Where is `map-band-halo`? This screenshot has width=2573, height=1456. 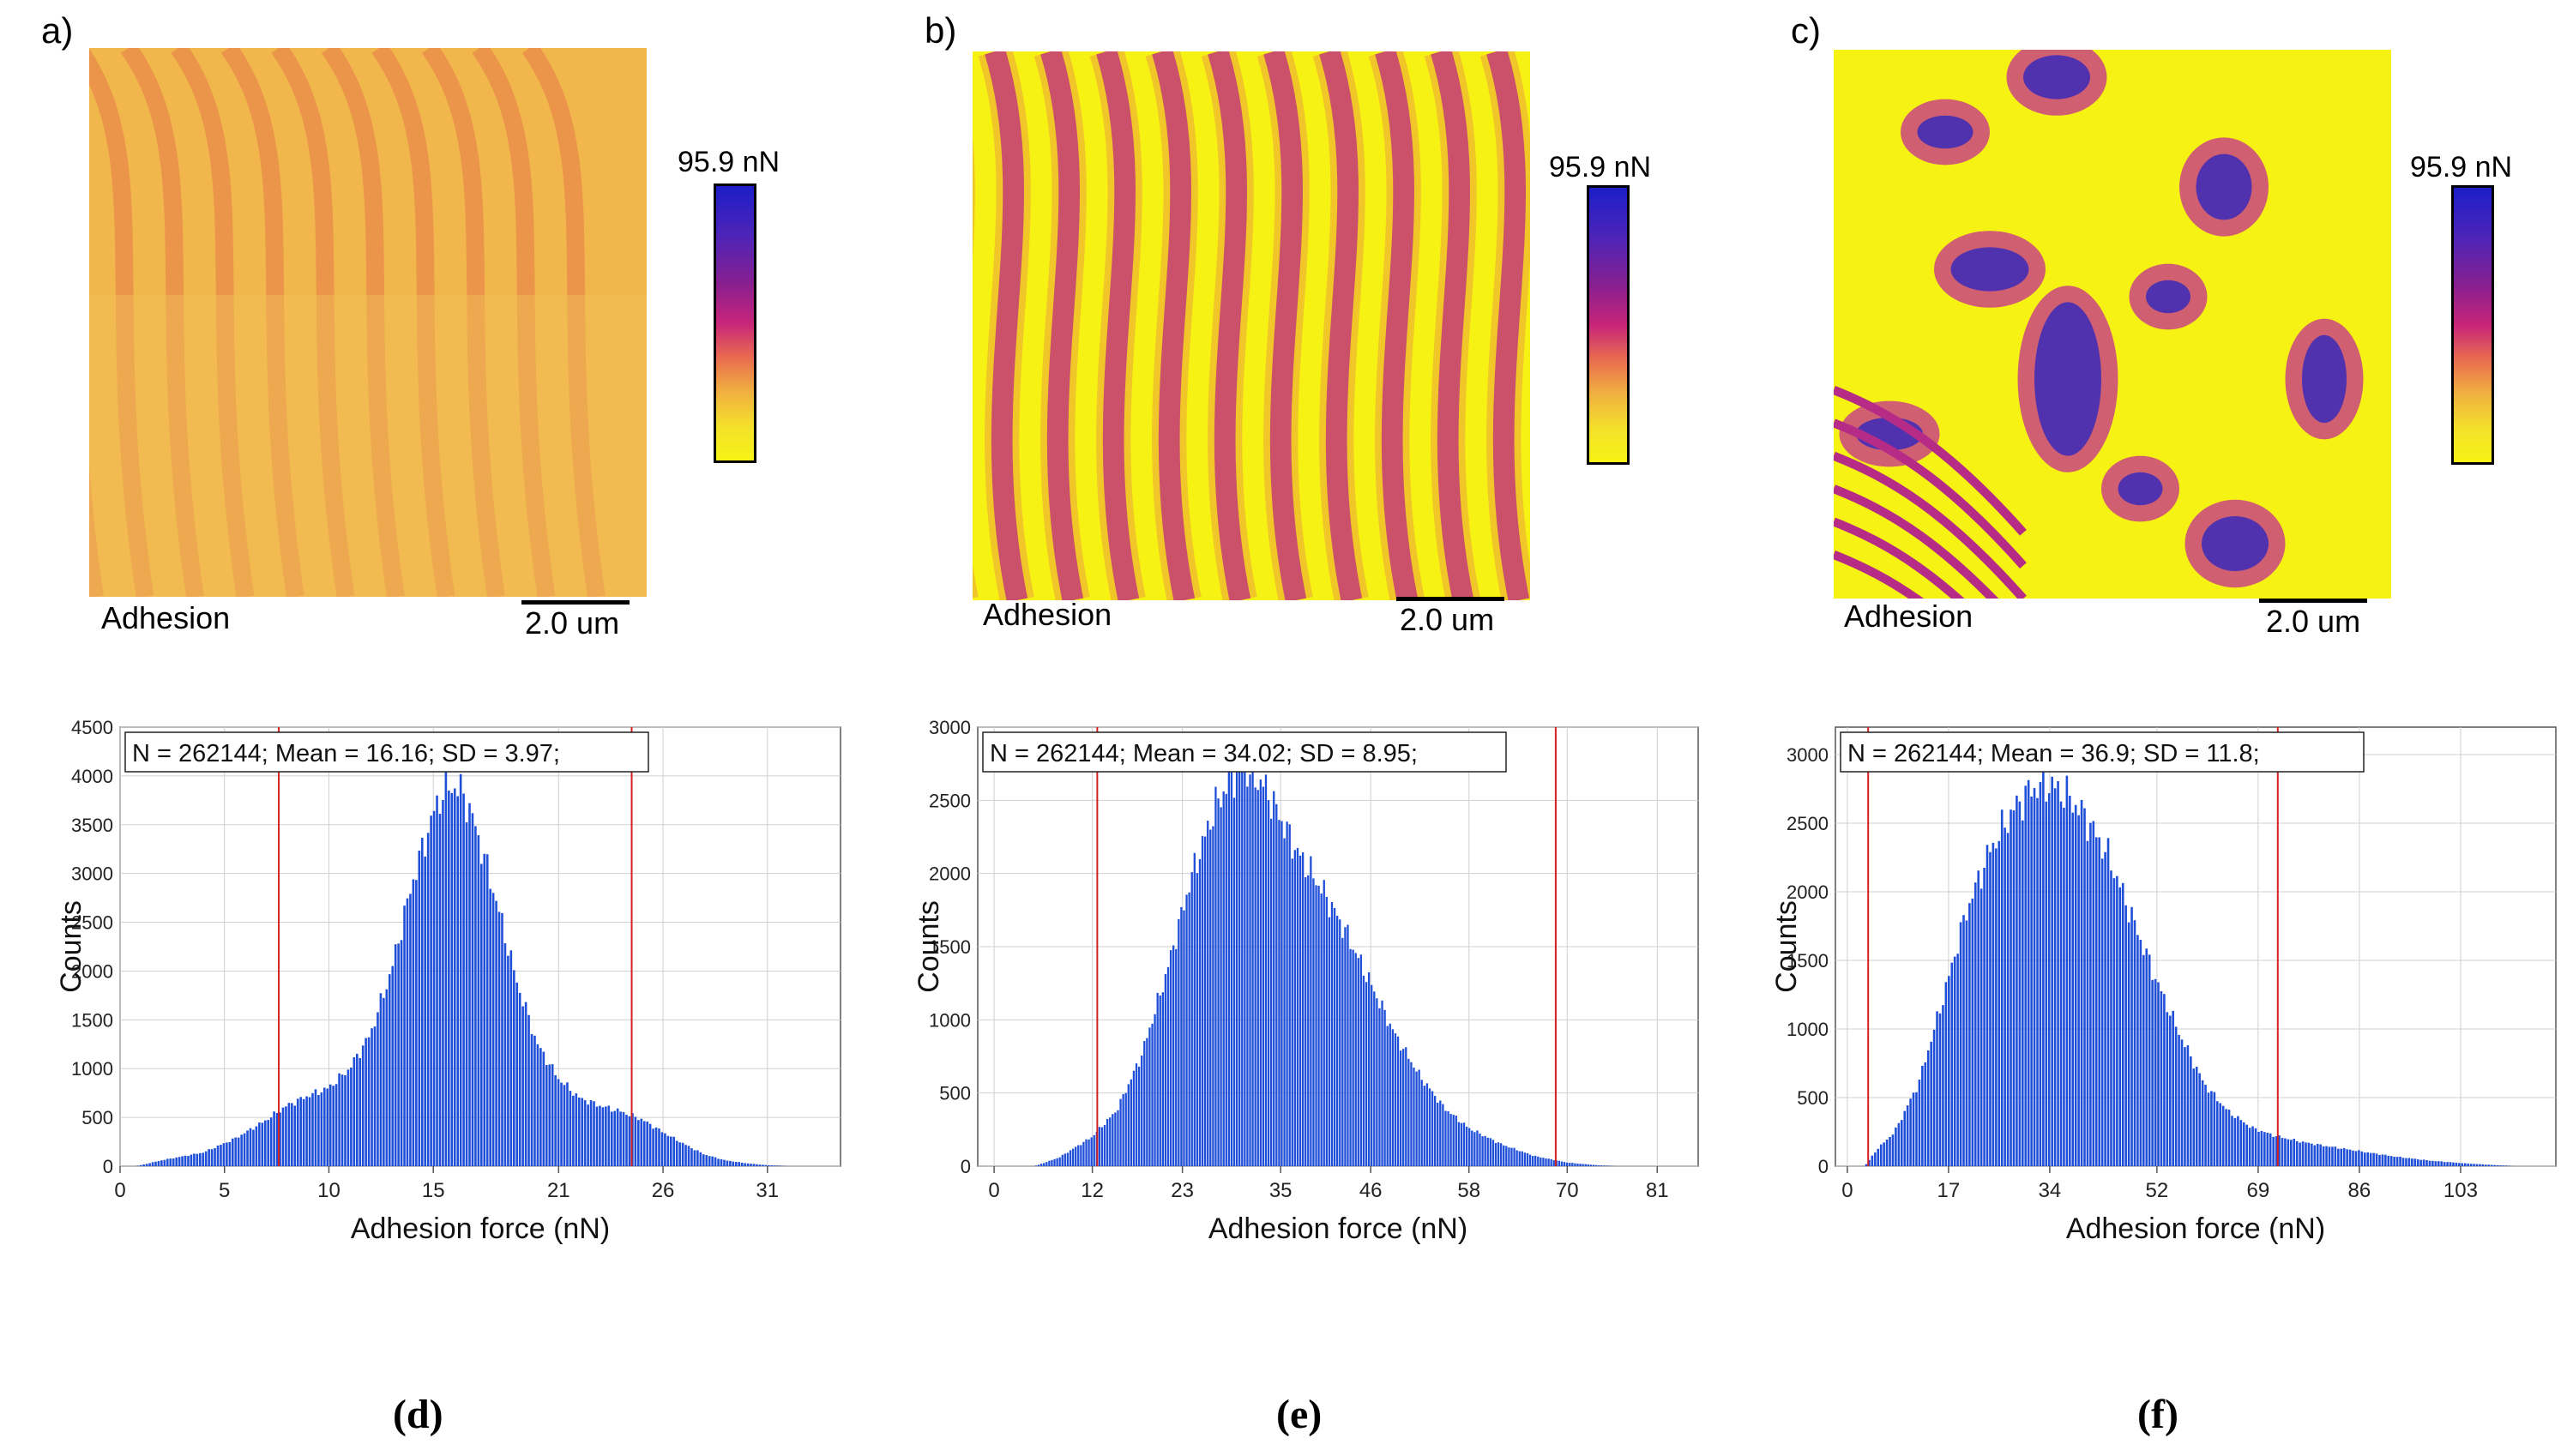
map-band-halo is located at coordinates (1006, 325).